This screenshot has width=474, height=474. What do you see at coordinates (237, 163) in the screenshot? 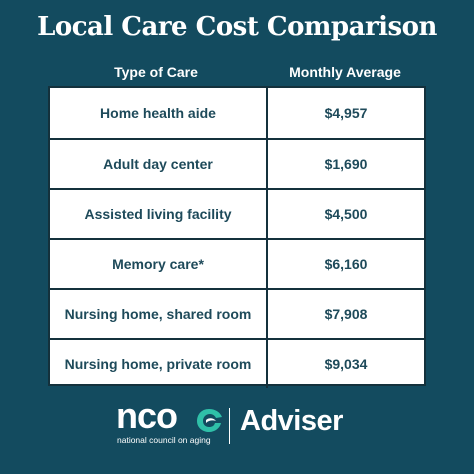
I see `table-row: Adult day center $1,690` at bounding box center [237, 163].